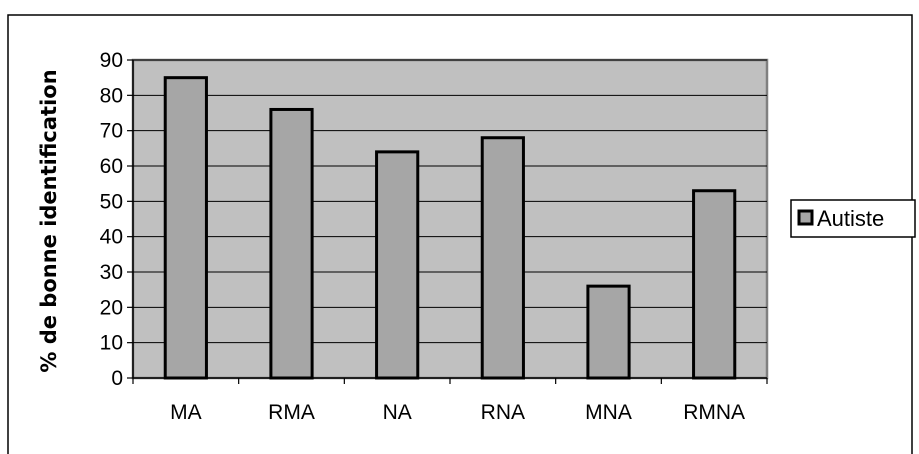  Describe the element at coordinates (608, 412) in the screenshot. I see `x-tick-label-mna: MNA` at that location.